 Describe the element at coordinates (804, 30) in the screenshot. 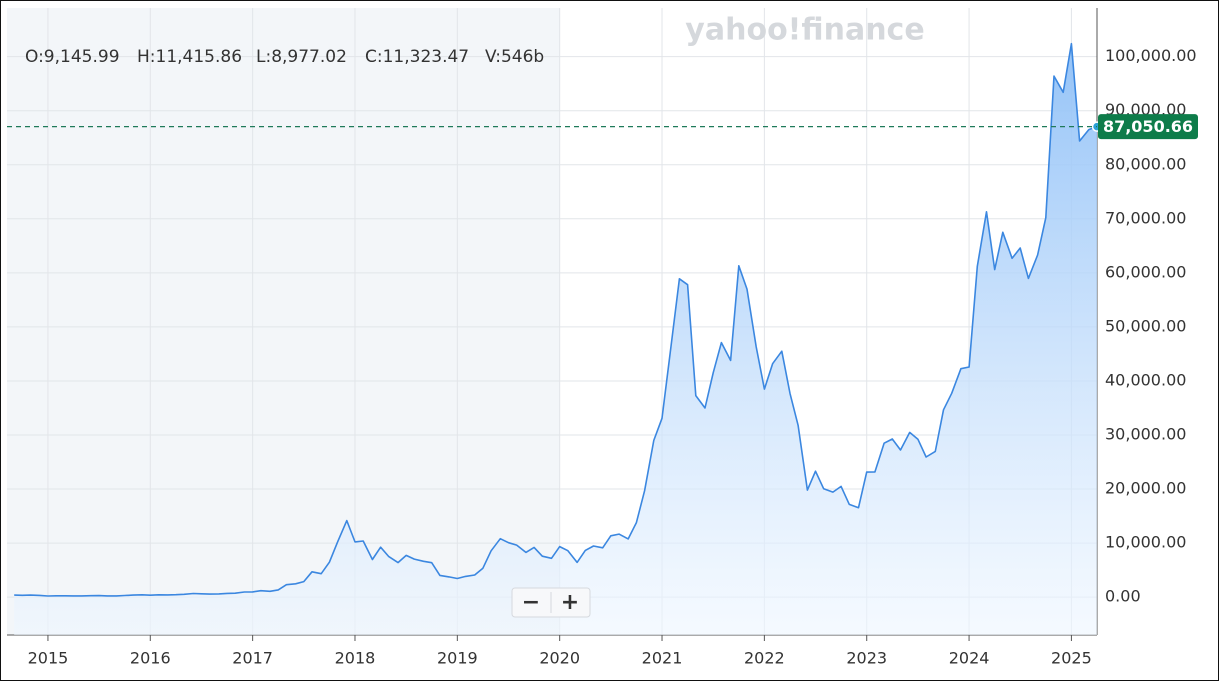

I see `watermark: yahoo!finance` at that location.